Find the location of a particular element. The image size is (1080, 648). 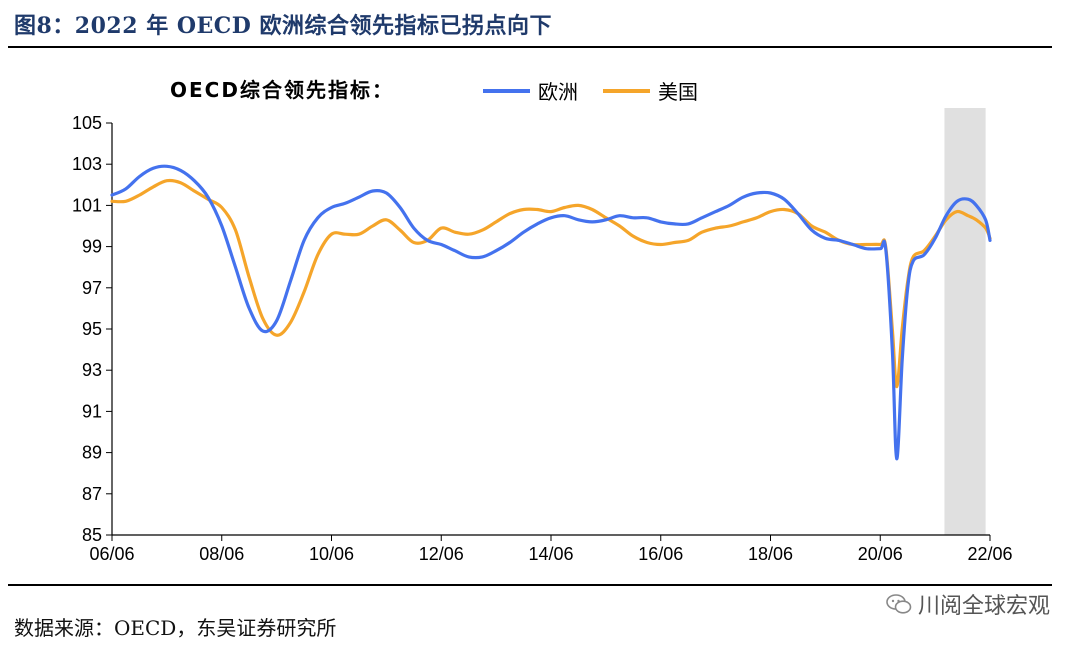

figure-title: 图8：2022 年 OECD 欧洲综合领先指标已拐点向下 is located at coordinates (283, 26).